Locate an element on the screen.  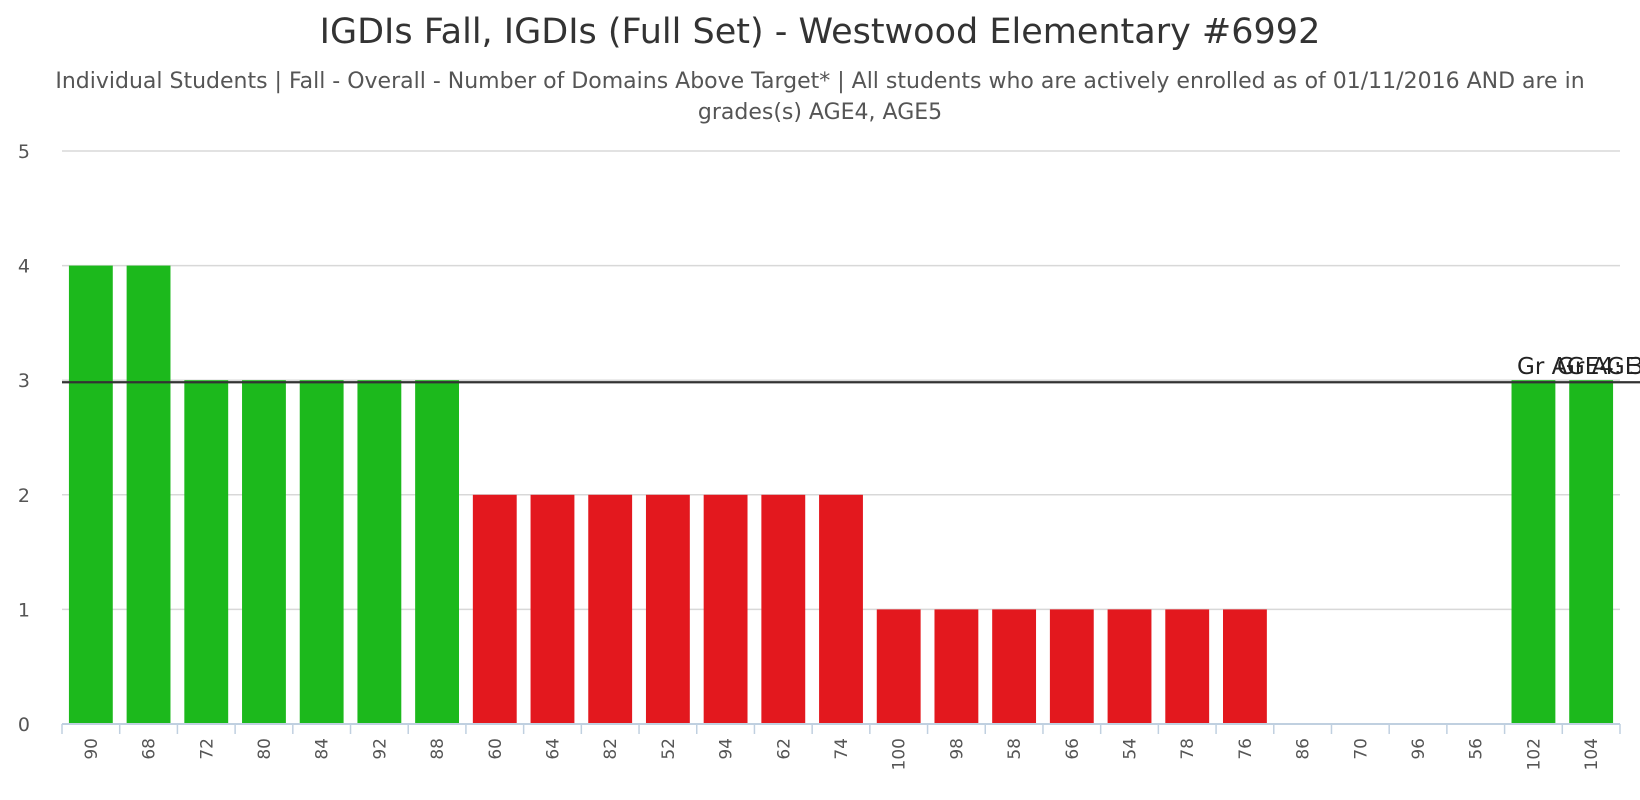
x-tick-label: 98 is located at coordinates (957, 749).